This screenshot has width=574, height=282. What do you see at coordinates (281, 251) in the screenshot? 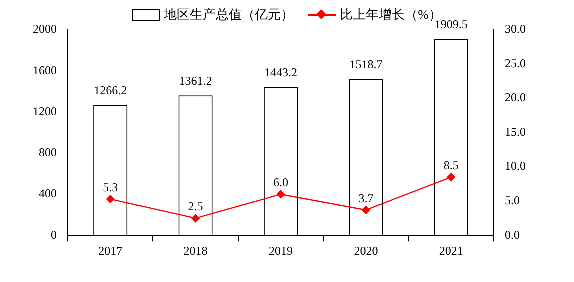
I see `x-tick-label: 2019` at bounding box center [281, 251].